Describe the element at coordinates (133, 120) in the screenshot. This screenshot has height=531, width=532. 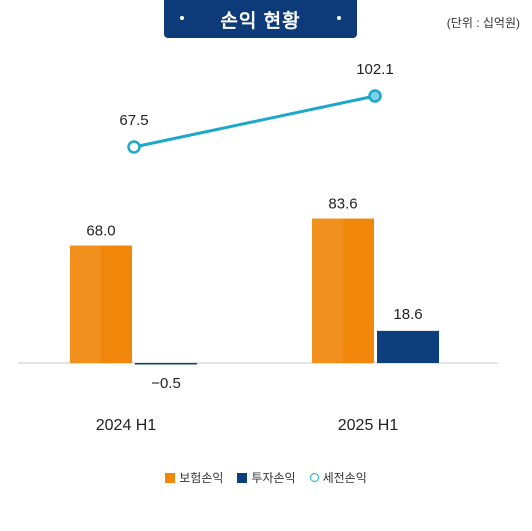
I see `data-label-pretax: 67.5` at that location.